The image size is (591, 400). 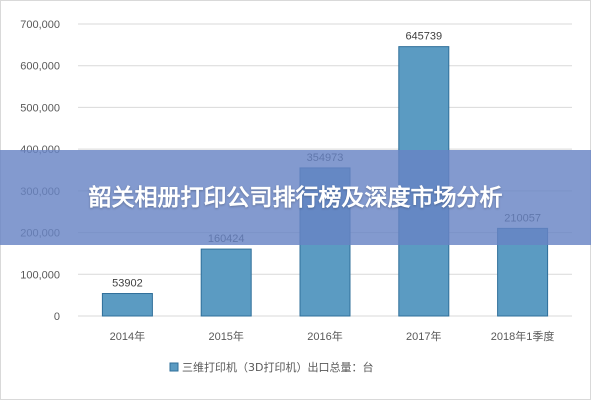 I want to click on x-tick-label: 2014年, so click(x=127, y=336).